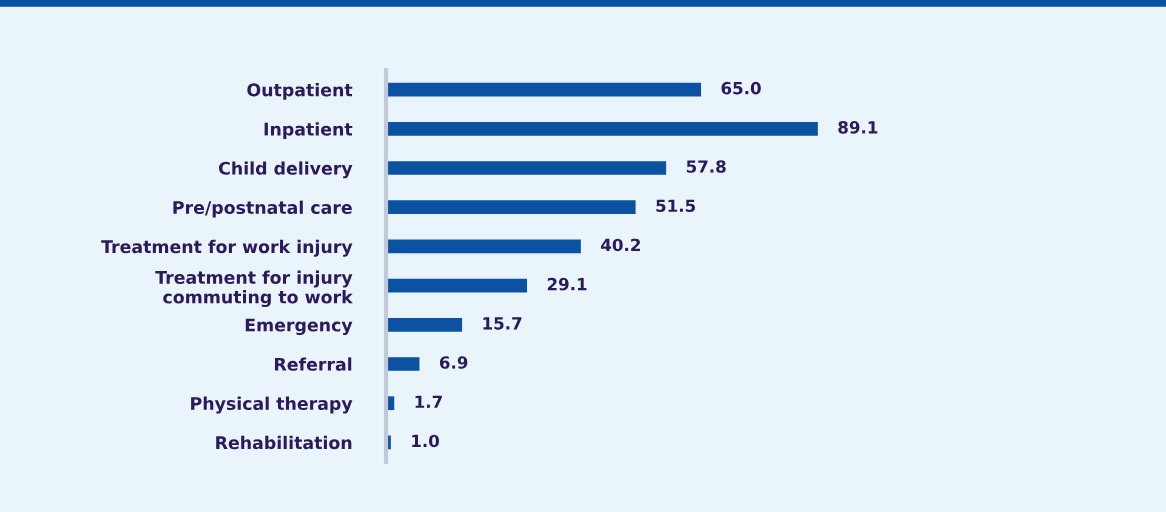 Image resolution: width=1166 pixels, height=512 pixels. Describe the element at coordinates (676, 206) in the screenshot. I see `data-label: 51.5` at that location.